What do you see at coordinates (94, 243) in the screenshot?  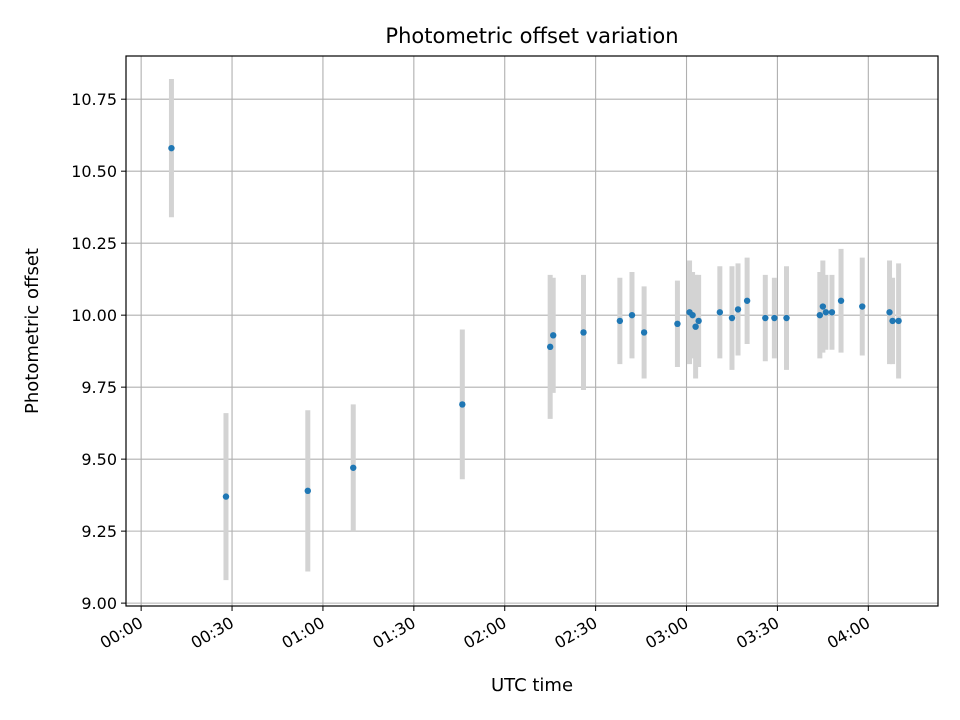 I see `y-tick-label: 10.25` at bounding box center [94, 243].